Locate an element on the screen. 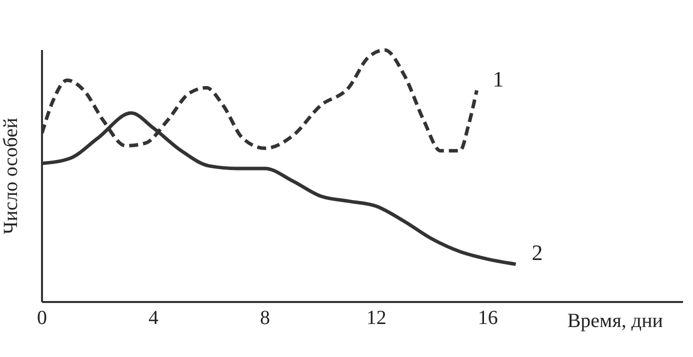 The image size is (693, 357). y-axis-title: Число особей is located at coordinates (11, 175).